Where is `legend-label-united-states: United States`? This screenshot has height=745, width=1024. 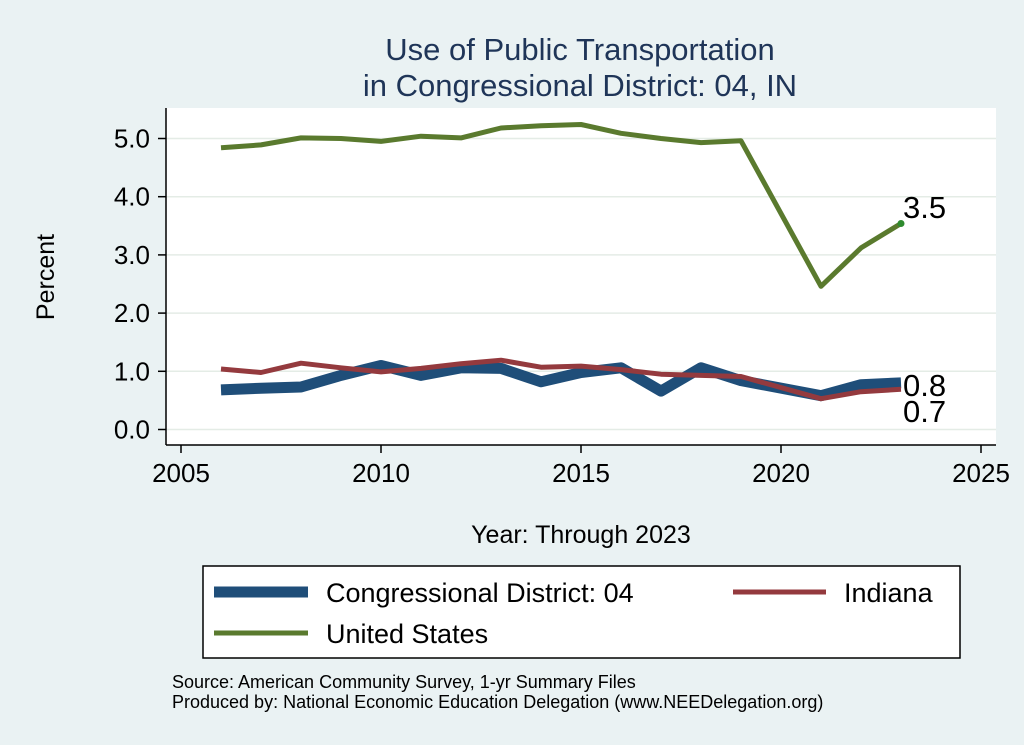 legend-label-united-states: United States is located at coordinates (407, 634).